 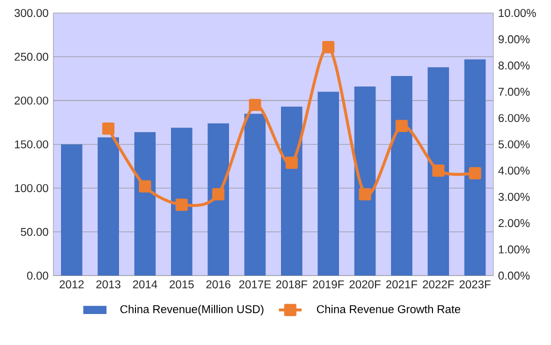 What do you see at coordinates (514, 223) in the screenshot?
I see `y2-tick-label: 2.00%` at bounding box center [514, 223].